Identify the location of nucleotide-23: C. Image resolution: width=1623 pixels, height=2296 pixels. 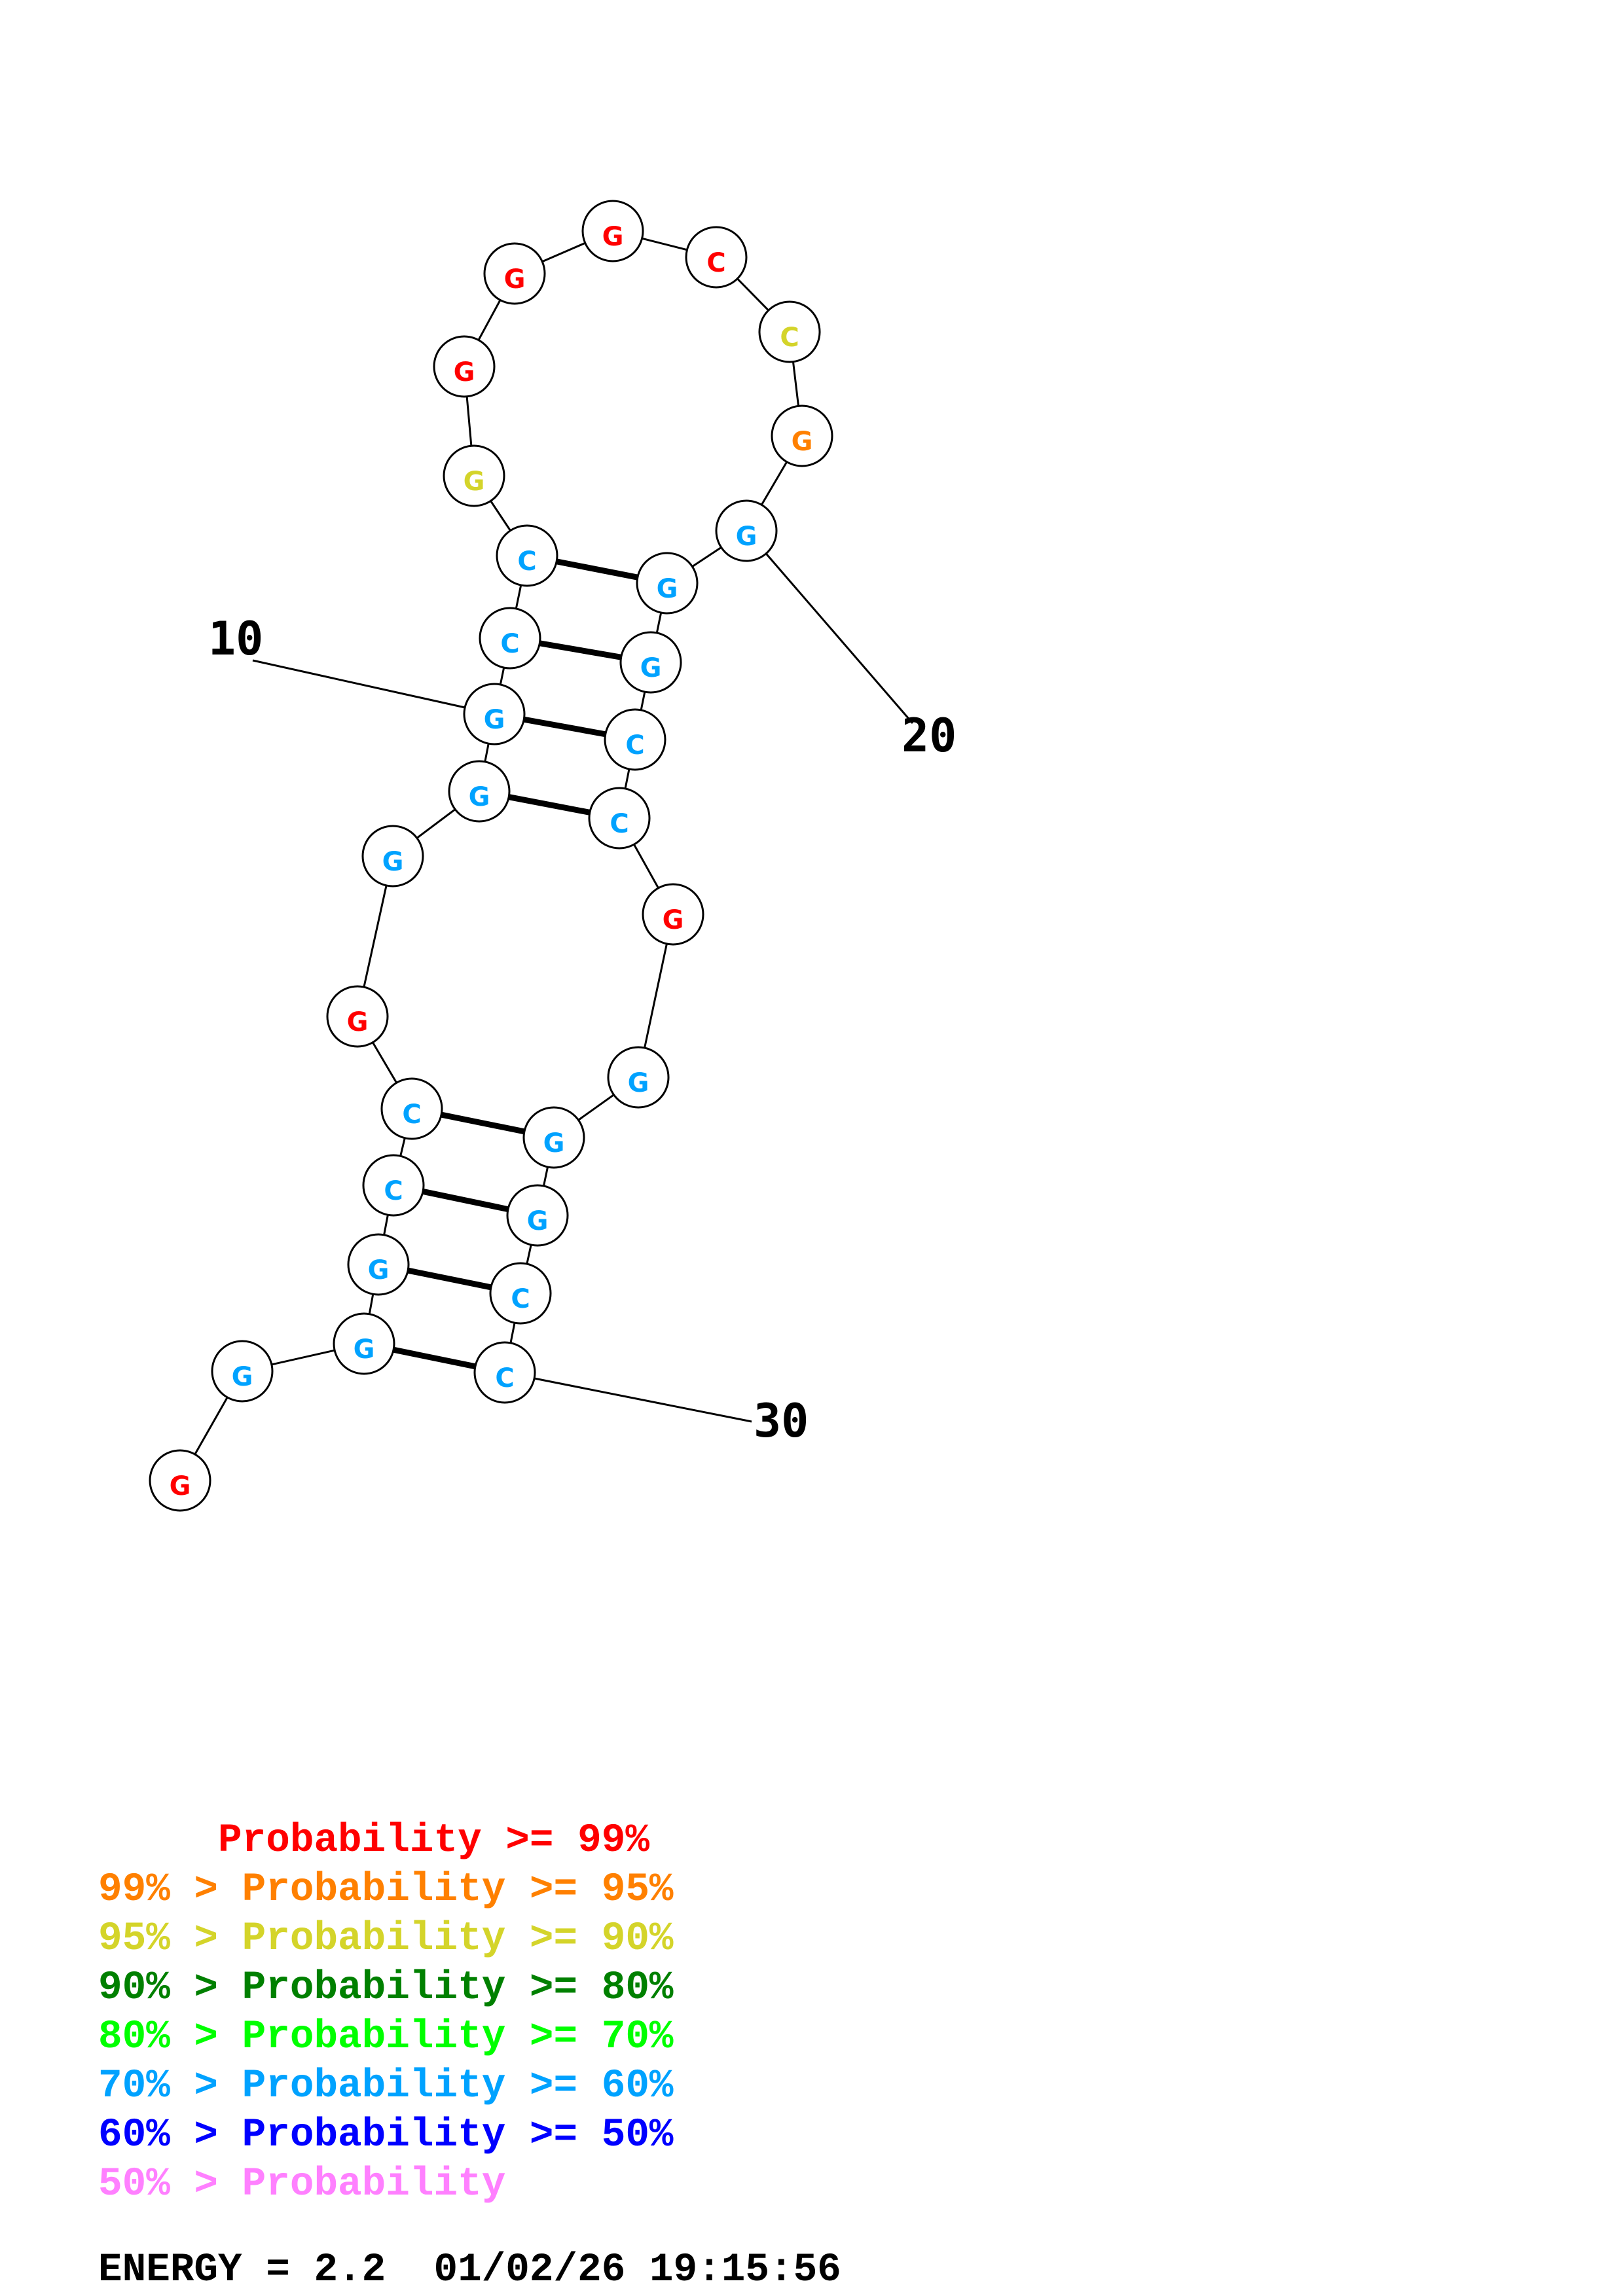
(635, 739).